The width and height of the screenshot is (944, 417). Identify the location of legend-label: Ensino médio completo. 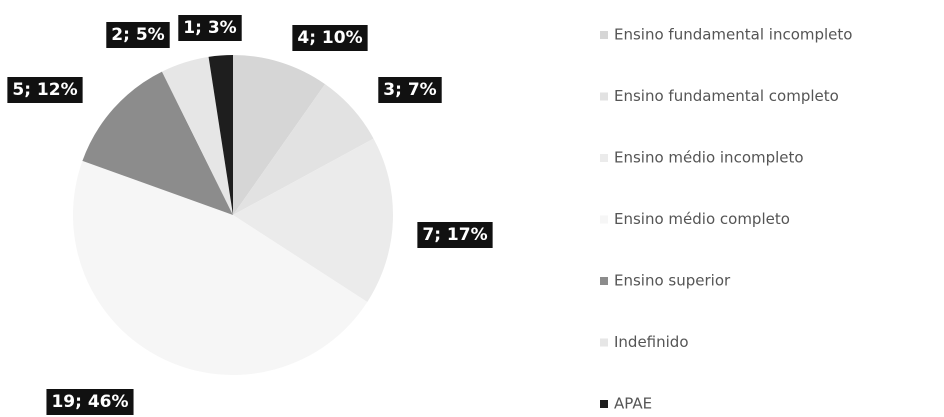
(702, 219).